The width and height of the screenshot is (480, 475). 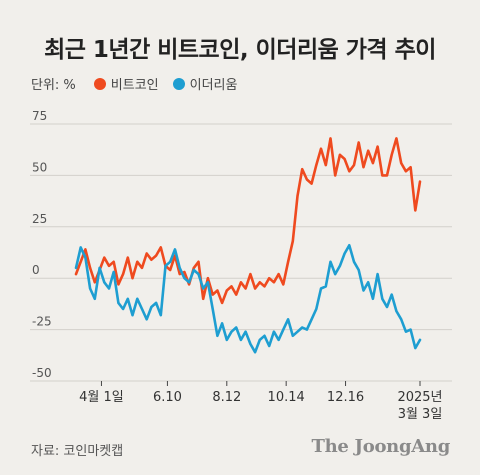 What do you see at coordinates (134, 85) in the screenshot?
I see `legend-label-bitcoin: 비트코인` at bounding box center [134, 85].